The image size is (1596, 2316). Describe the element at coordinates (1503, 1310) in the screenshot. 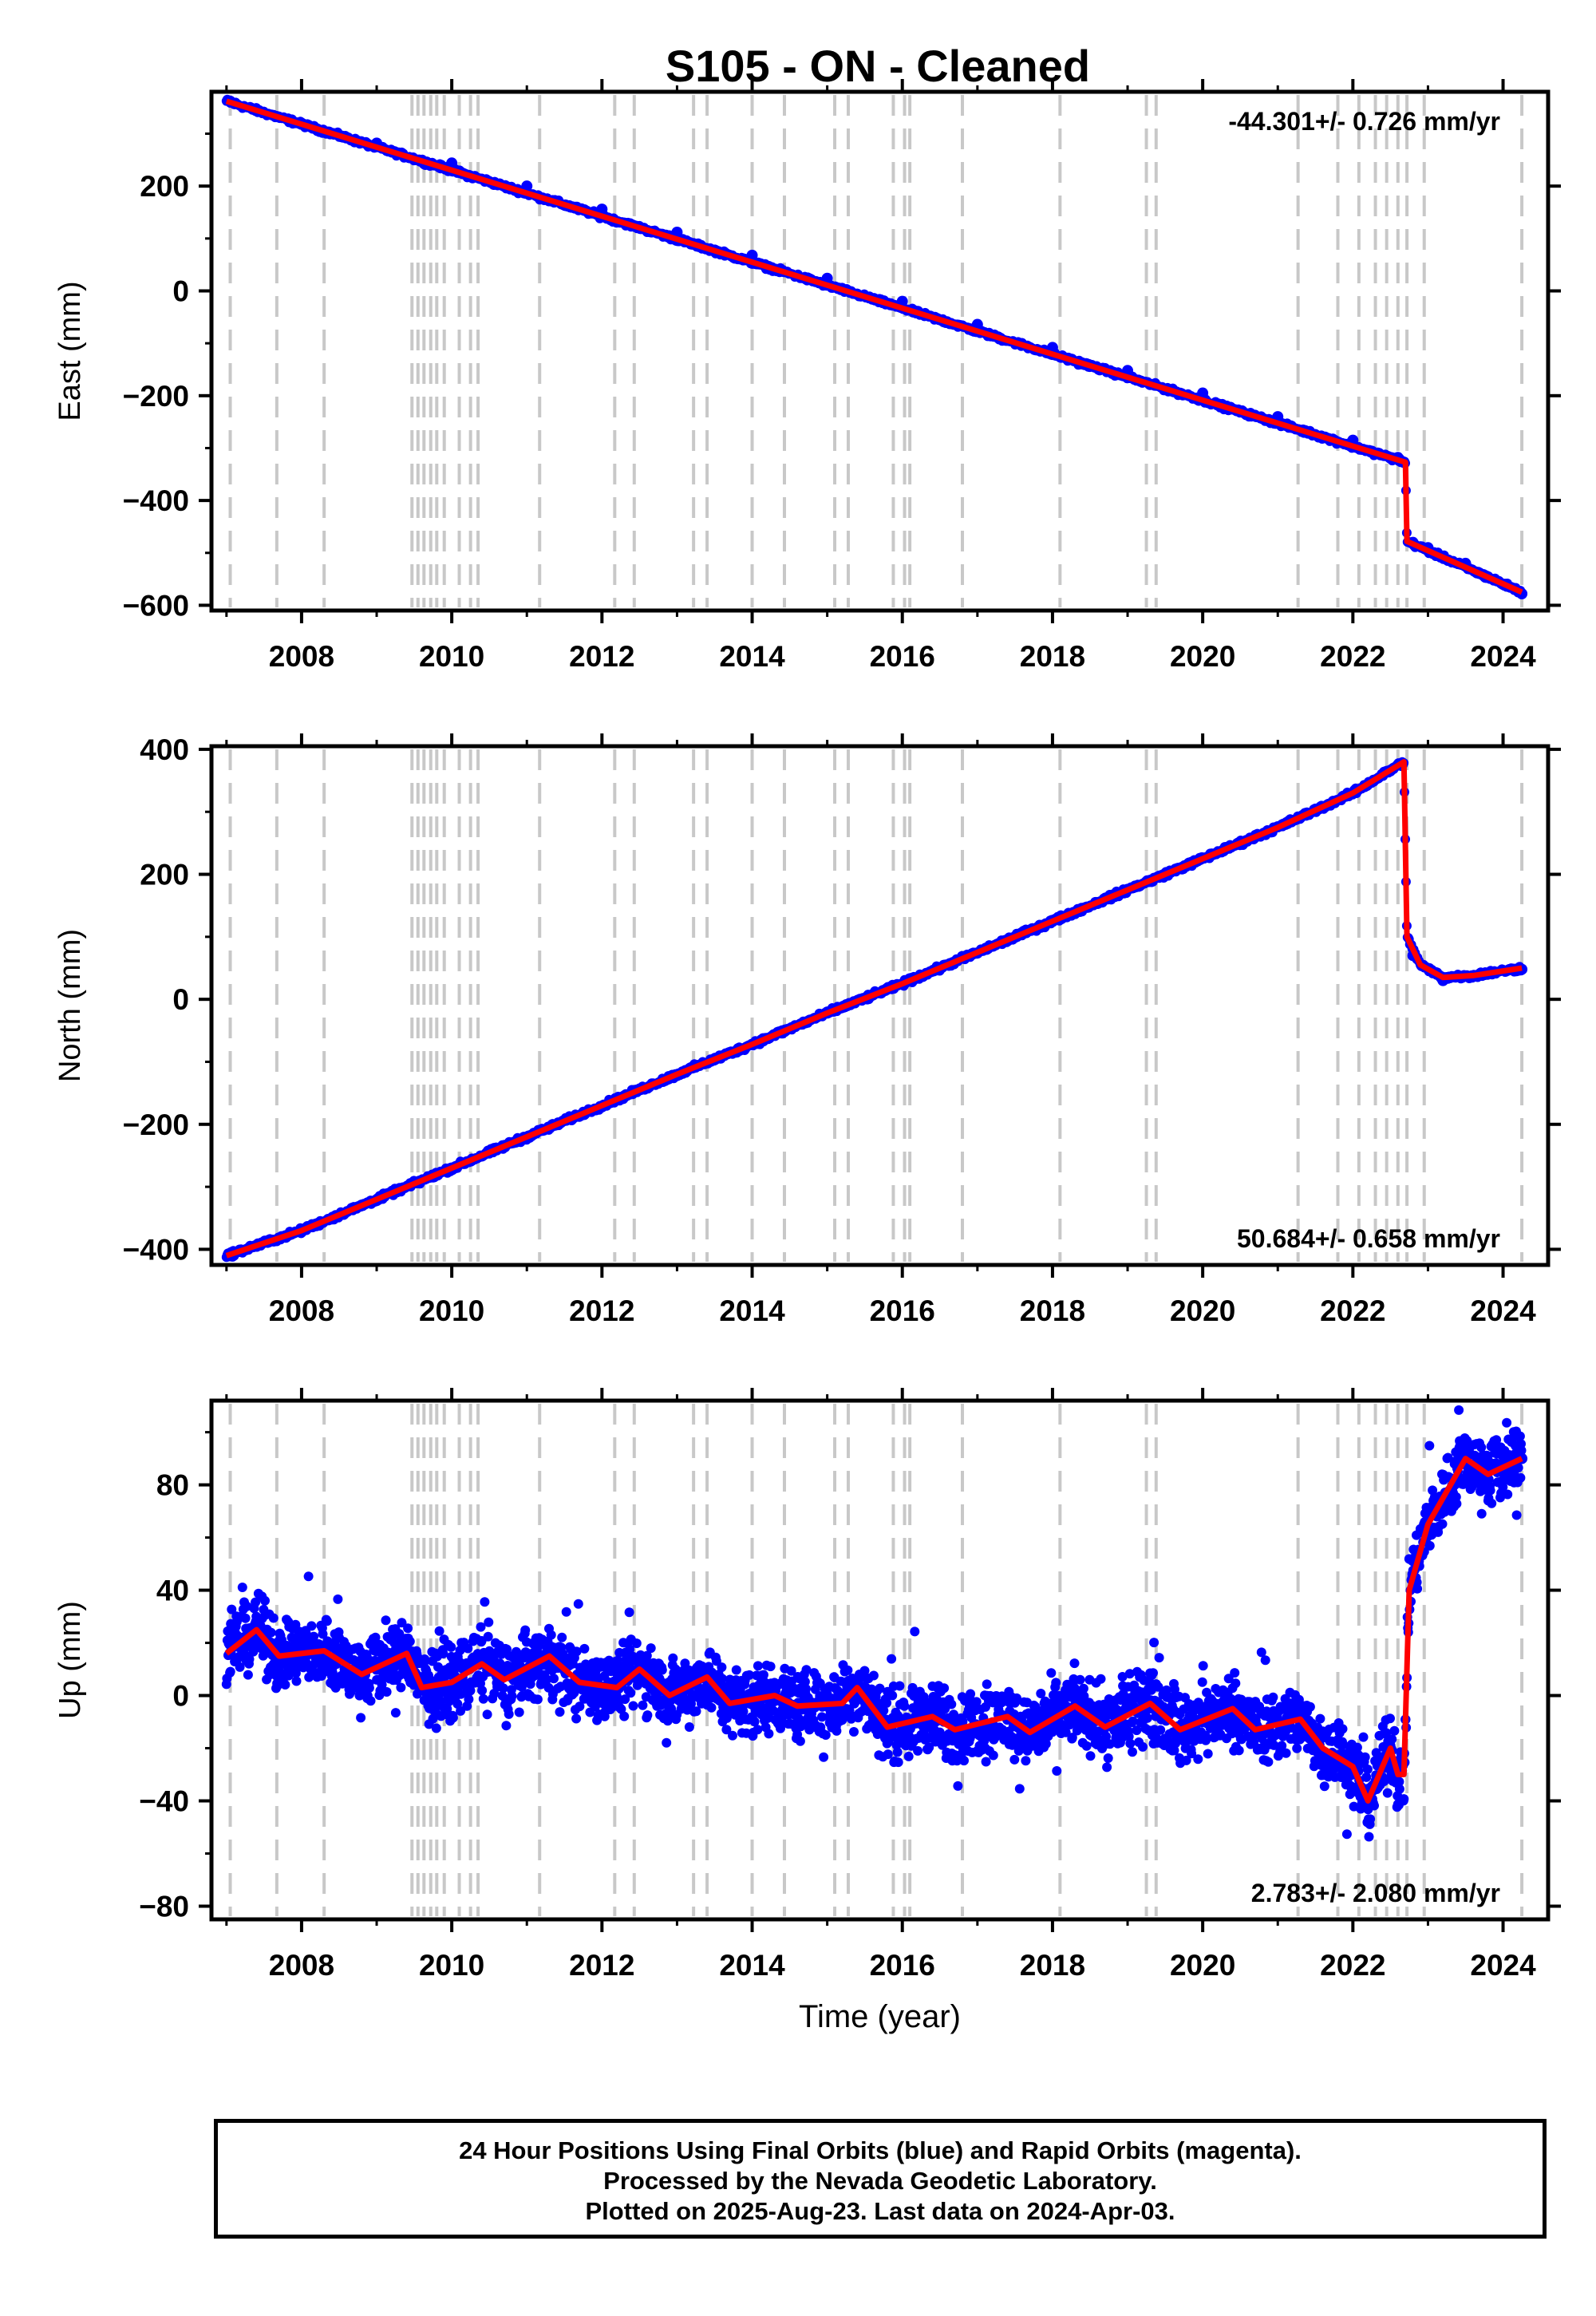

I see `x-tick-label: 2024` at that location.